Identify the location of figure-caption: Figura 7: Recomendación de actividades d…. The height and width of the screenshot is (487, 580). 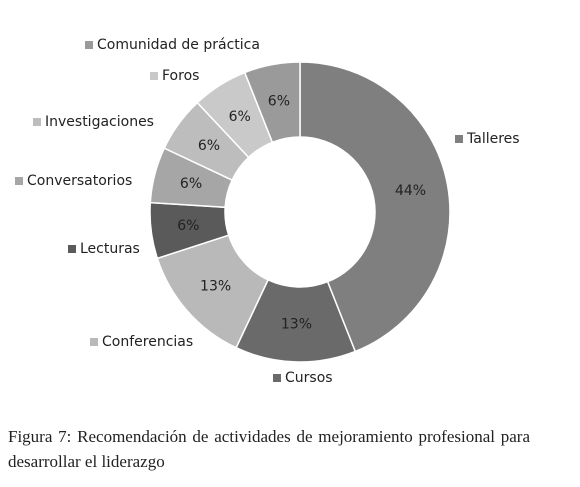
(269, 449).